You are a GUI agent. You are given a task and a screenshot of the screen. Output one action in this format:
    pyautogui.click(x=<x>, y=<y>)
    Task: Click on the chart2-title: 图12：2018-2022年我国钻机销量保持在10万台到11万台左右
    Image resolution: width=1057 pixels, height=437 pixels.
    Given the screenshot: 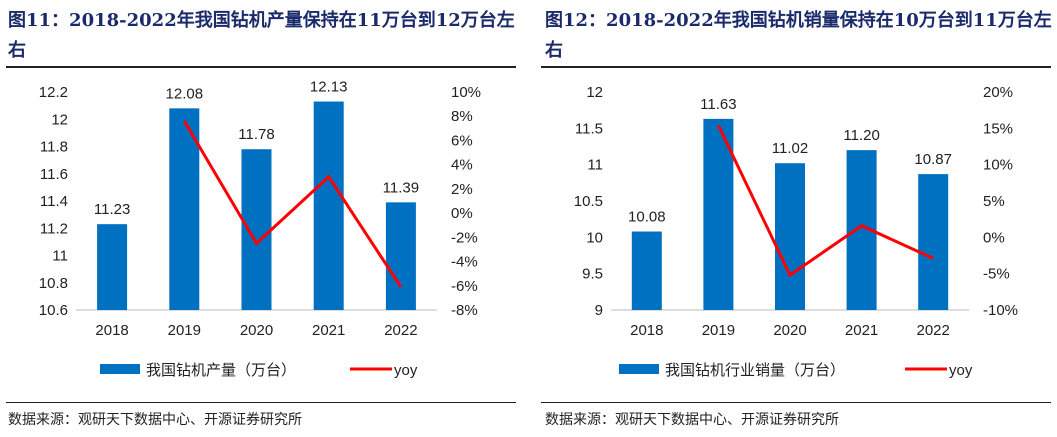 What is the action you would take?
    pyautogui.click(x=798, y=35)
    